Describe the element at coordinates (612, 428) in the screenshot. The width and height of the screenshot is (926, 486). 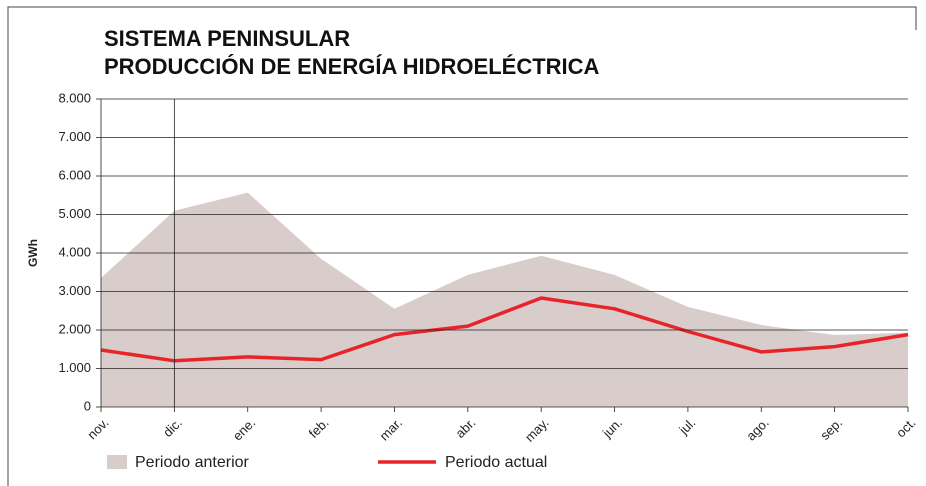
I see `x-tick-label: jun.` at that location.